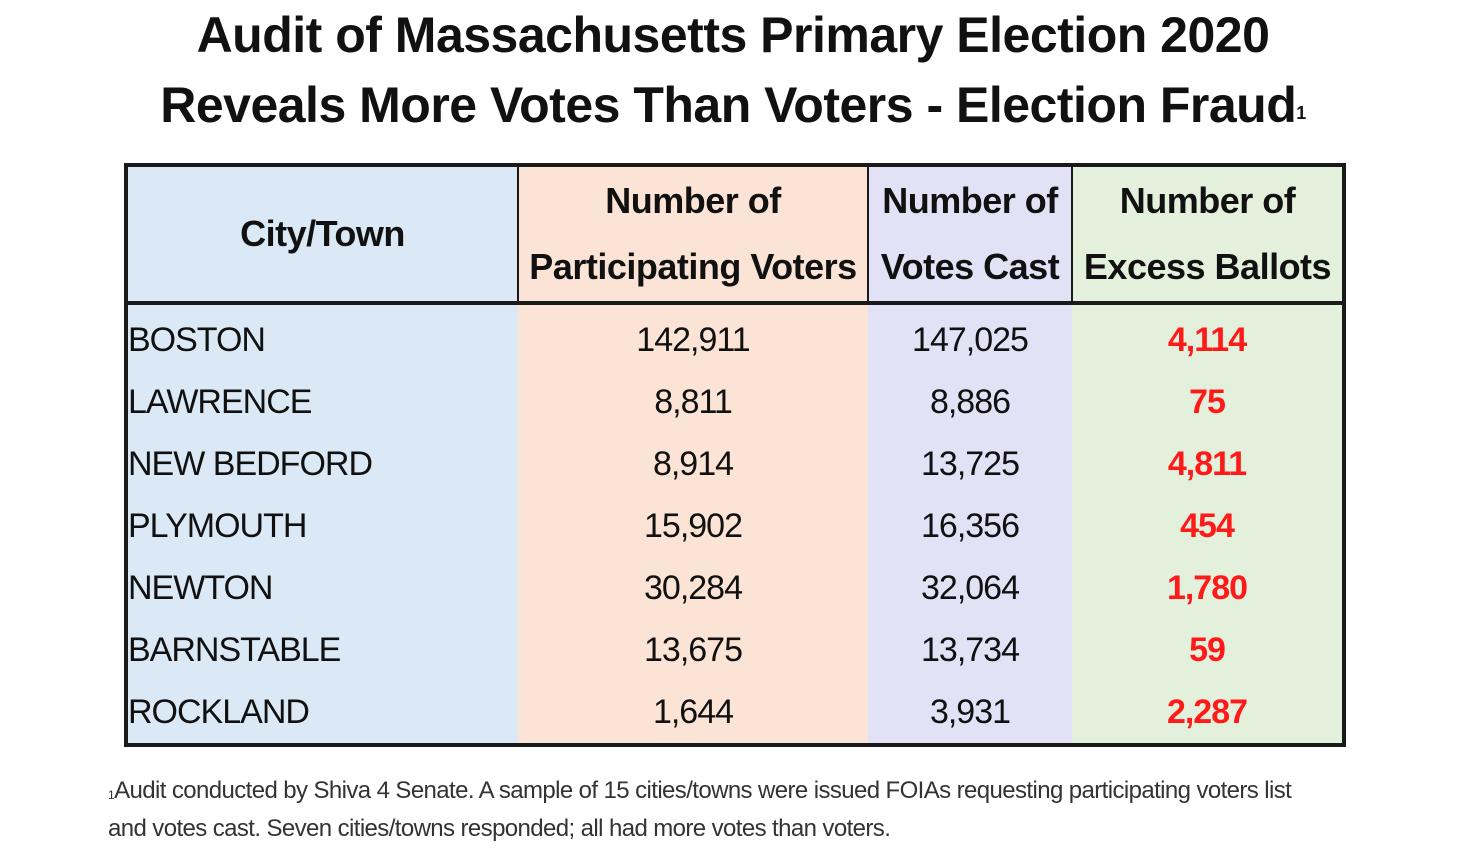 The image size is (1466, 848). Describe the element at coordinates (1208, 464) in the screenshot. I see `cell-excess: 4,811` at that location.